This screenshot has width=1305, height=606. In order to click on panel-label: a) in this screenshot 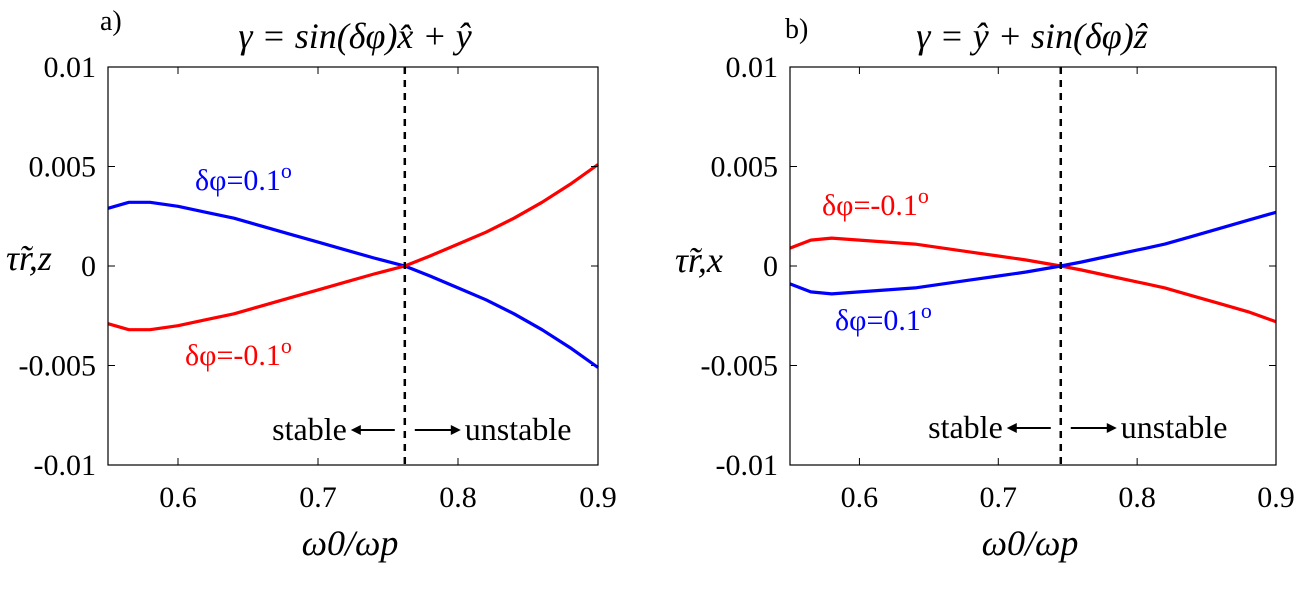, I will do `click(111, 21)`.